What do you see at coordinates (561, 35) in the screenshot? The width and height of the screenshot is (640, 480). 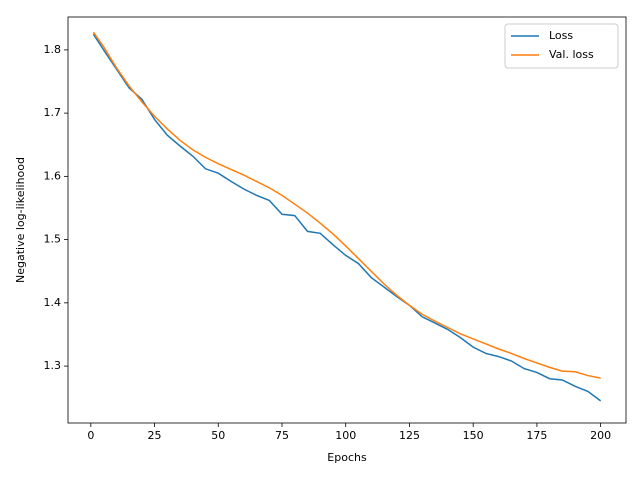 I see `legend-label: Loss` at bounding box center [561, 35].